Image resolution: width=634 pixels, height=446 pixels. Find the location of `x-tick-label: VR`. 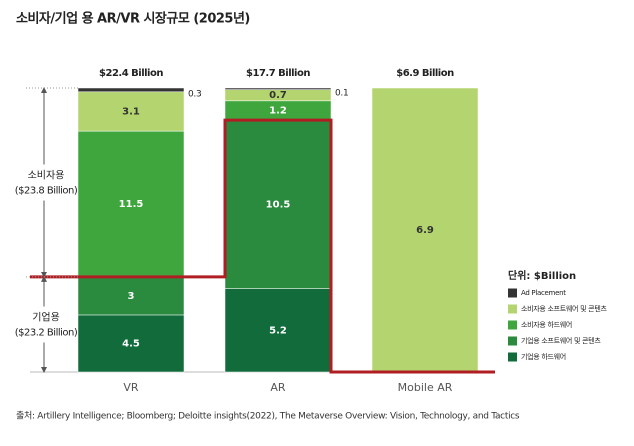

x-tick-label: VR is located at coordinates (131, 387).